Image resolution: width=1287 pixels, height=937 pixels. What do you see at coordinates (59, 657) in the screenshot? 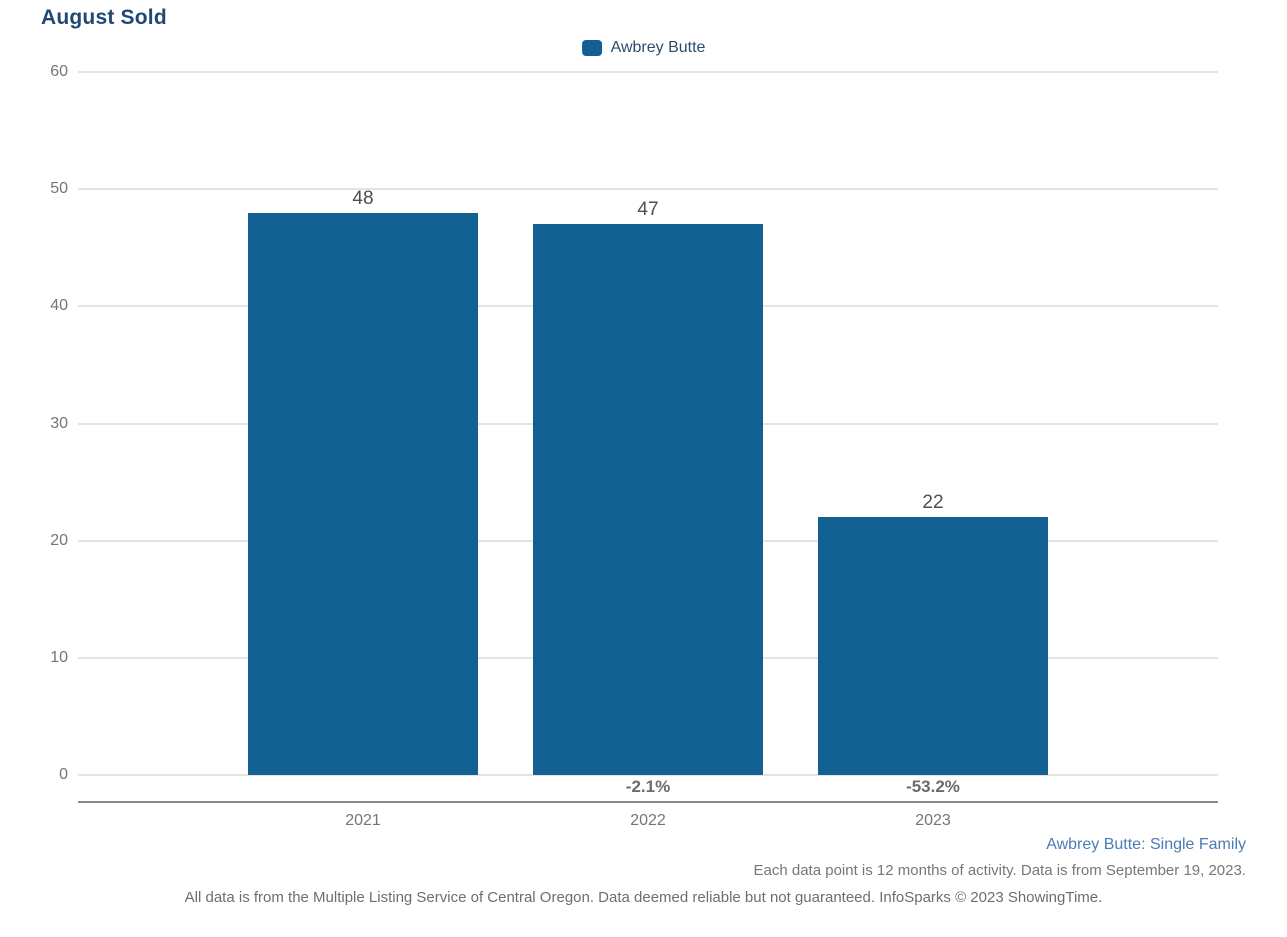
I see `y-axis-tick-10: 10` at bounding box center [59, 657].